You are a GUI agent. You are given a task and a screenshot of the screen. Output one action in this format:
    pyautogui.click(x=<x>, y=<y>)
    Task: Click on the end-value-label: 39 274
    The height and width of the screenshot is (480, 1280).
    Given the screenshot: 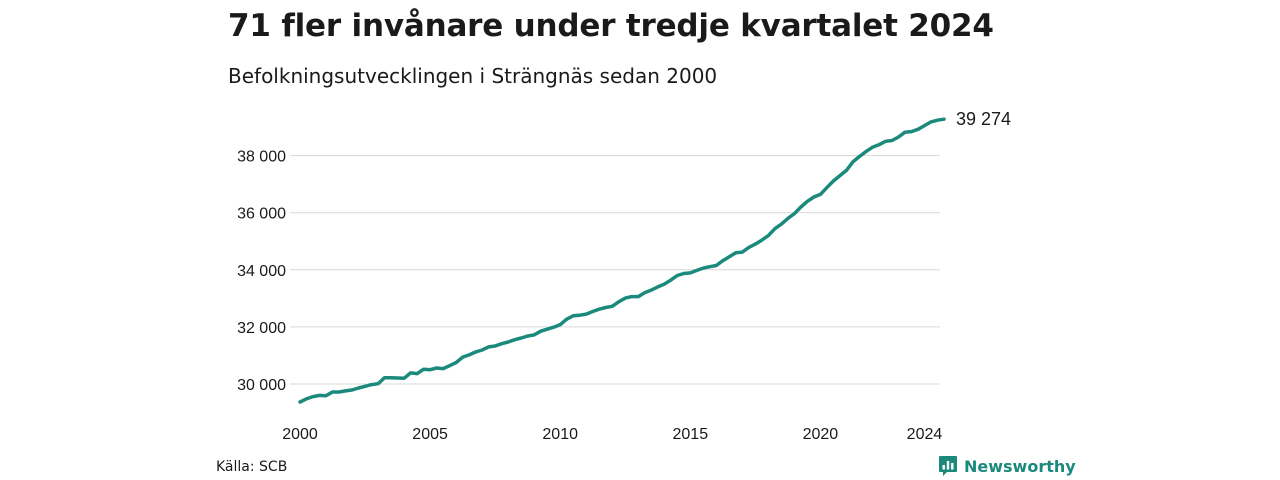 What is the action you would take?
    pyautogui.click(x=983, y=119)
    